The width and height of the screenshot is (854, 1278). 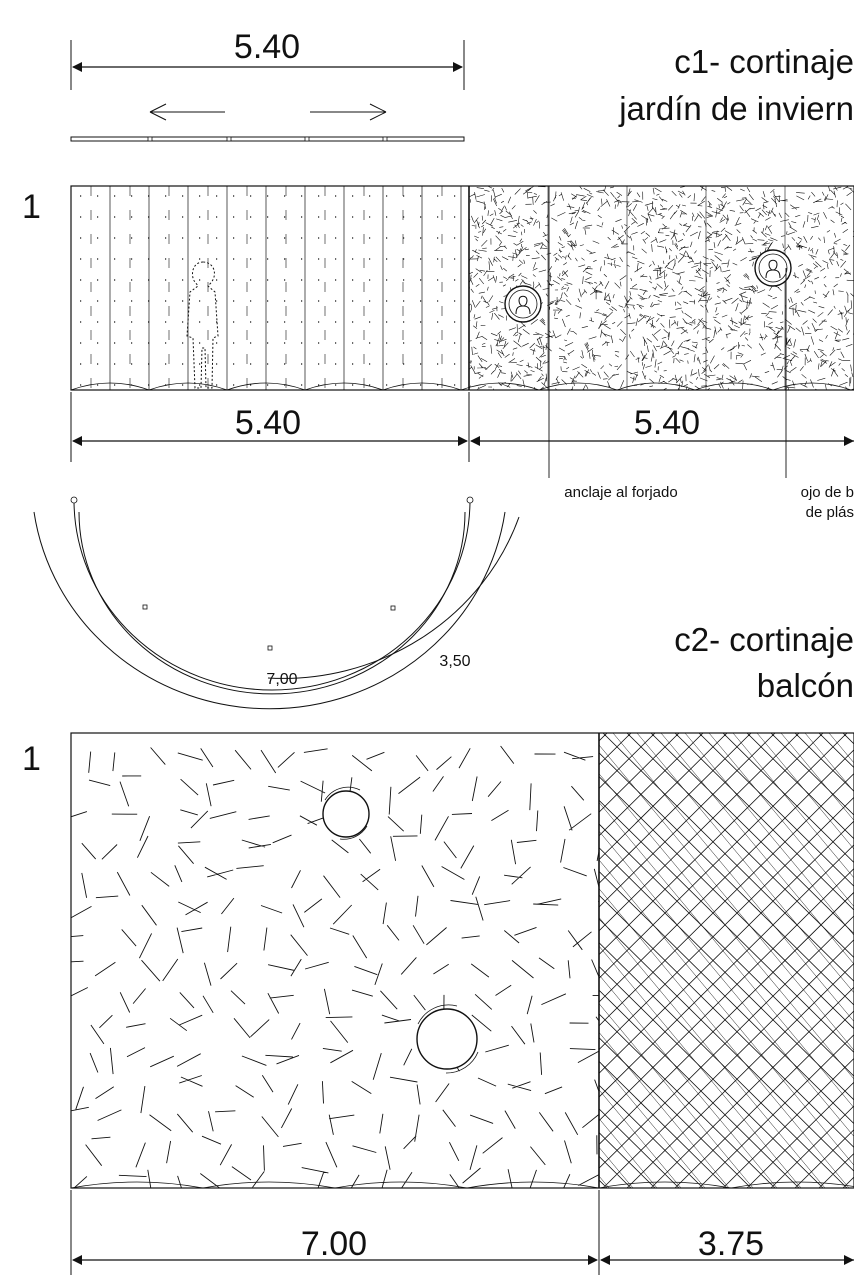 I want to click on c2-plan-curve, so click(x=276, y=603).